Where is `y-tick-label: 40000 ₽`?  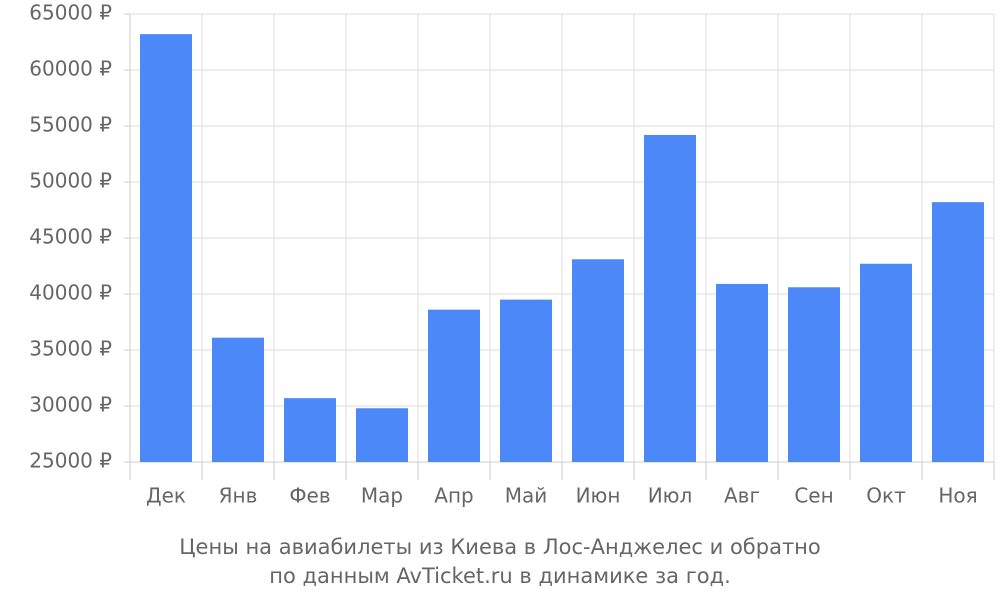 y-tick-label: 40000 ₽ is located at coordinates (70, 293).